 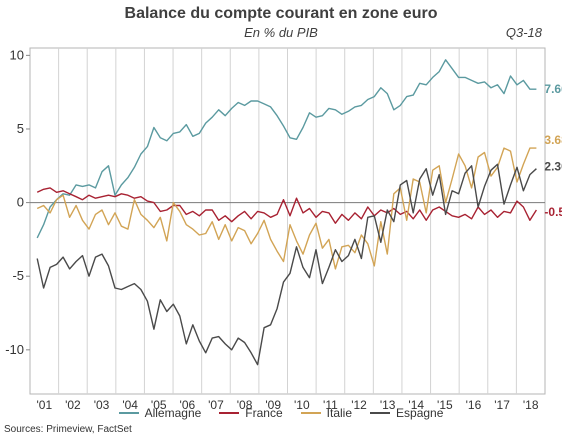 I want to click on chart-subtitle: En % du PIB, so click(x=281, y=32).